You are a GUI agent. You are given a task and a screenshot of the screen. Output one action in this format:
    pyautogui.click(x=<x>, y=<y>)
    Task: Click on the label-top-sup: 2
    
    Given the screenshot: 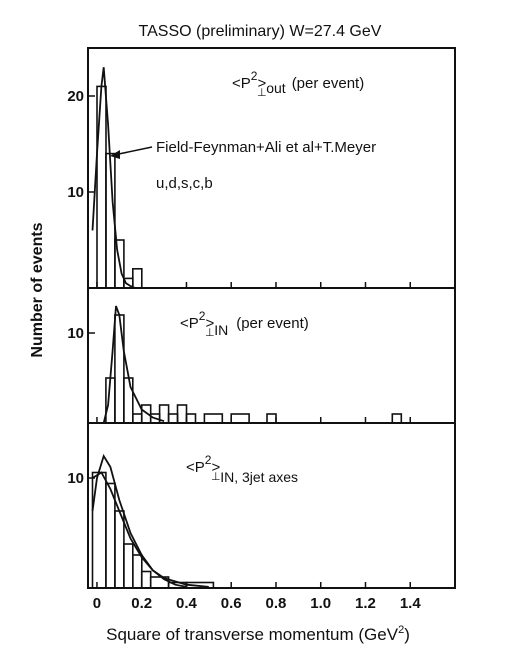 What is the action you would take?
    pyautogui.click(x=254, y=76)
    